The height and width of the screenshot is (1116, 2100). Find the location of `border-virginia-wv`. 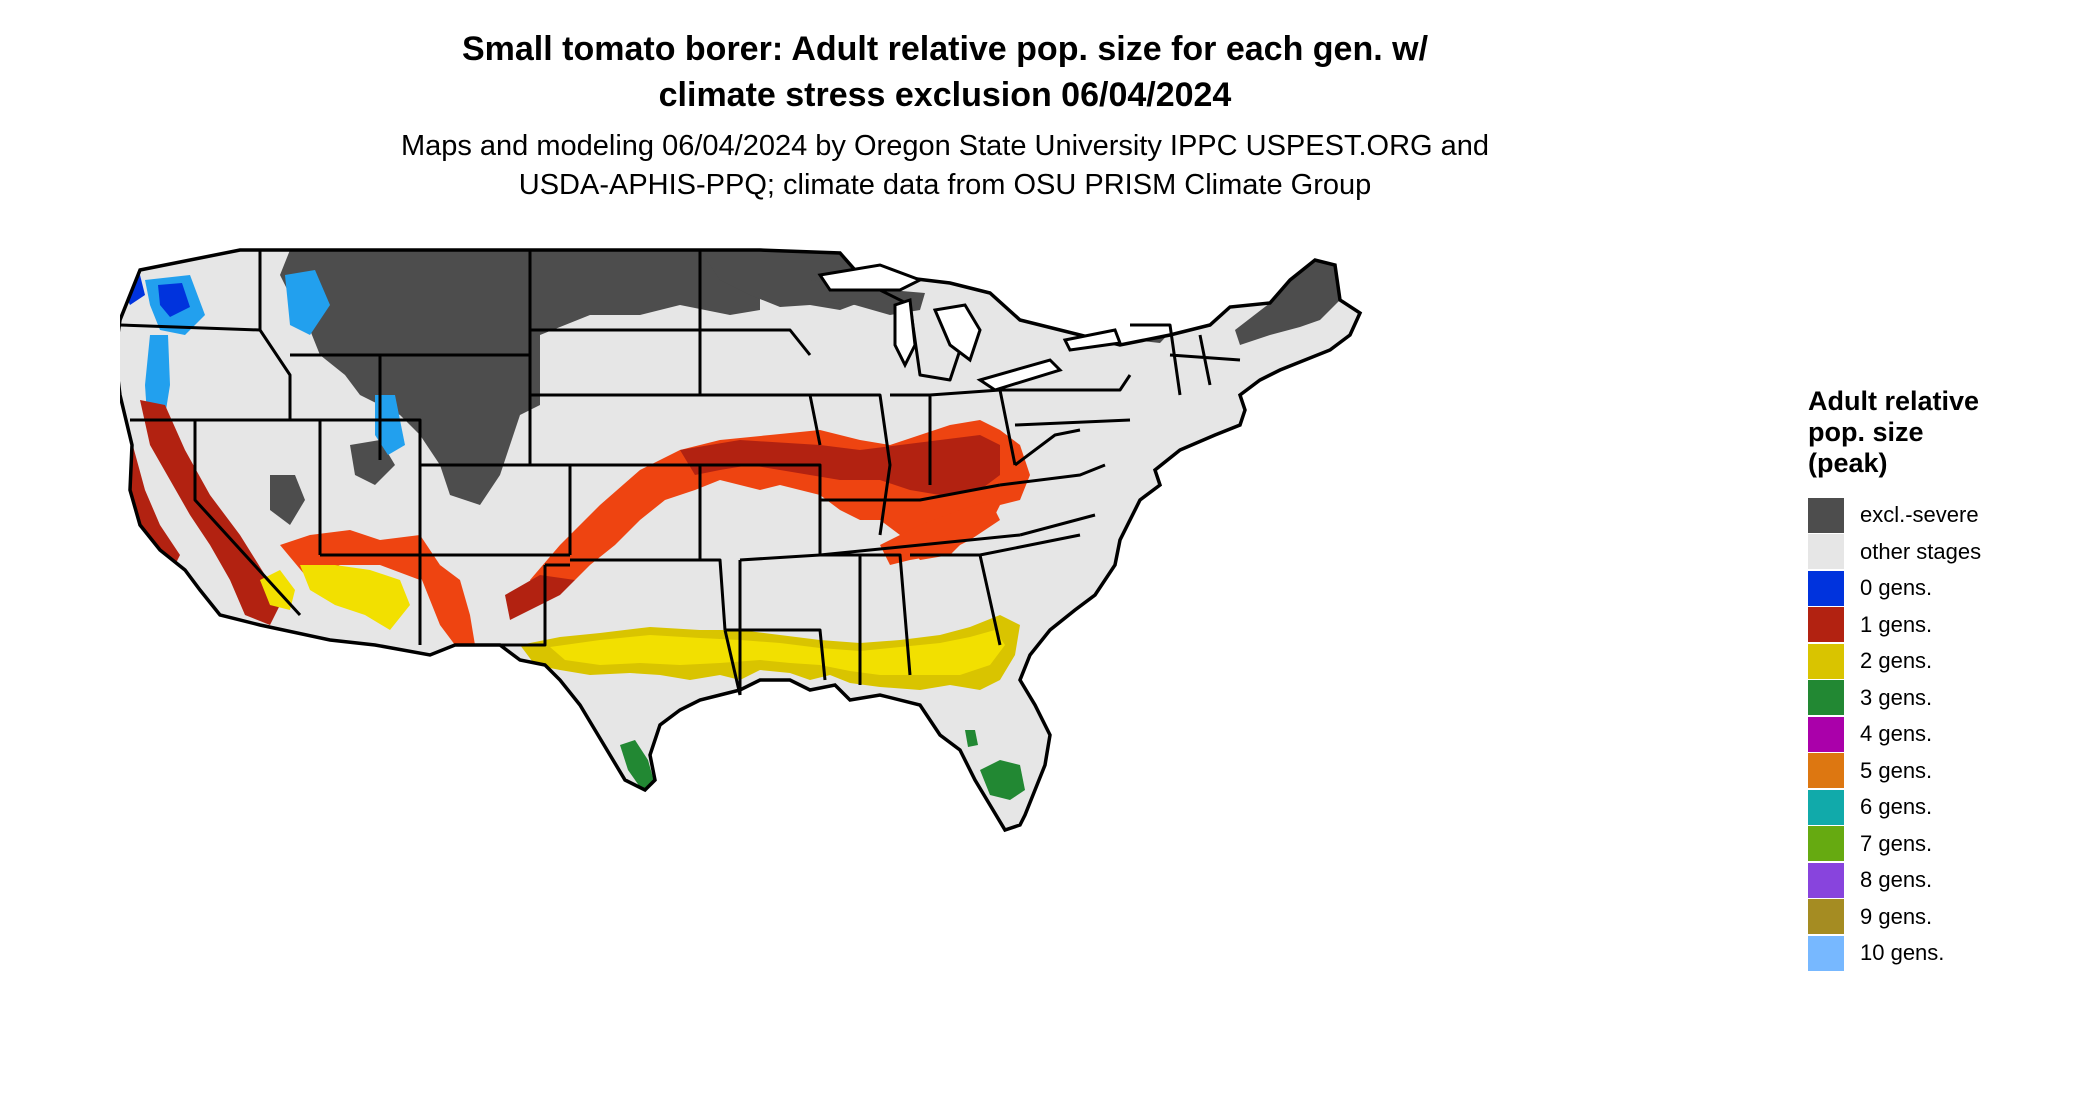

border-virginia-wv is located at coordinates (1052, 457).